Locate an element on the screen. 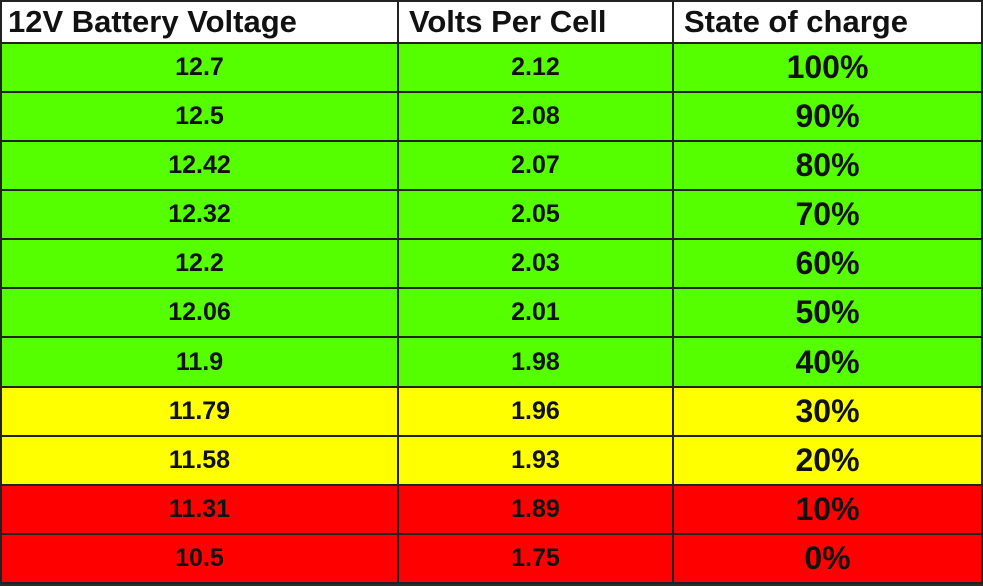 This screenshot has width=983, height=586. table-row: 10.5 1.75 0% is located at coordinates (491, 558).